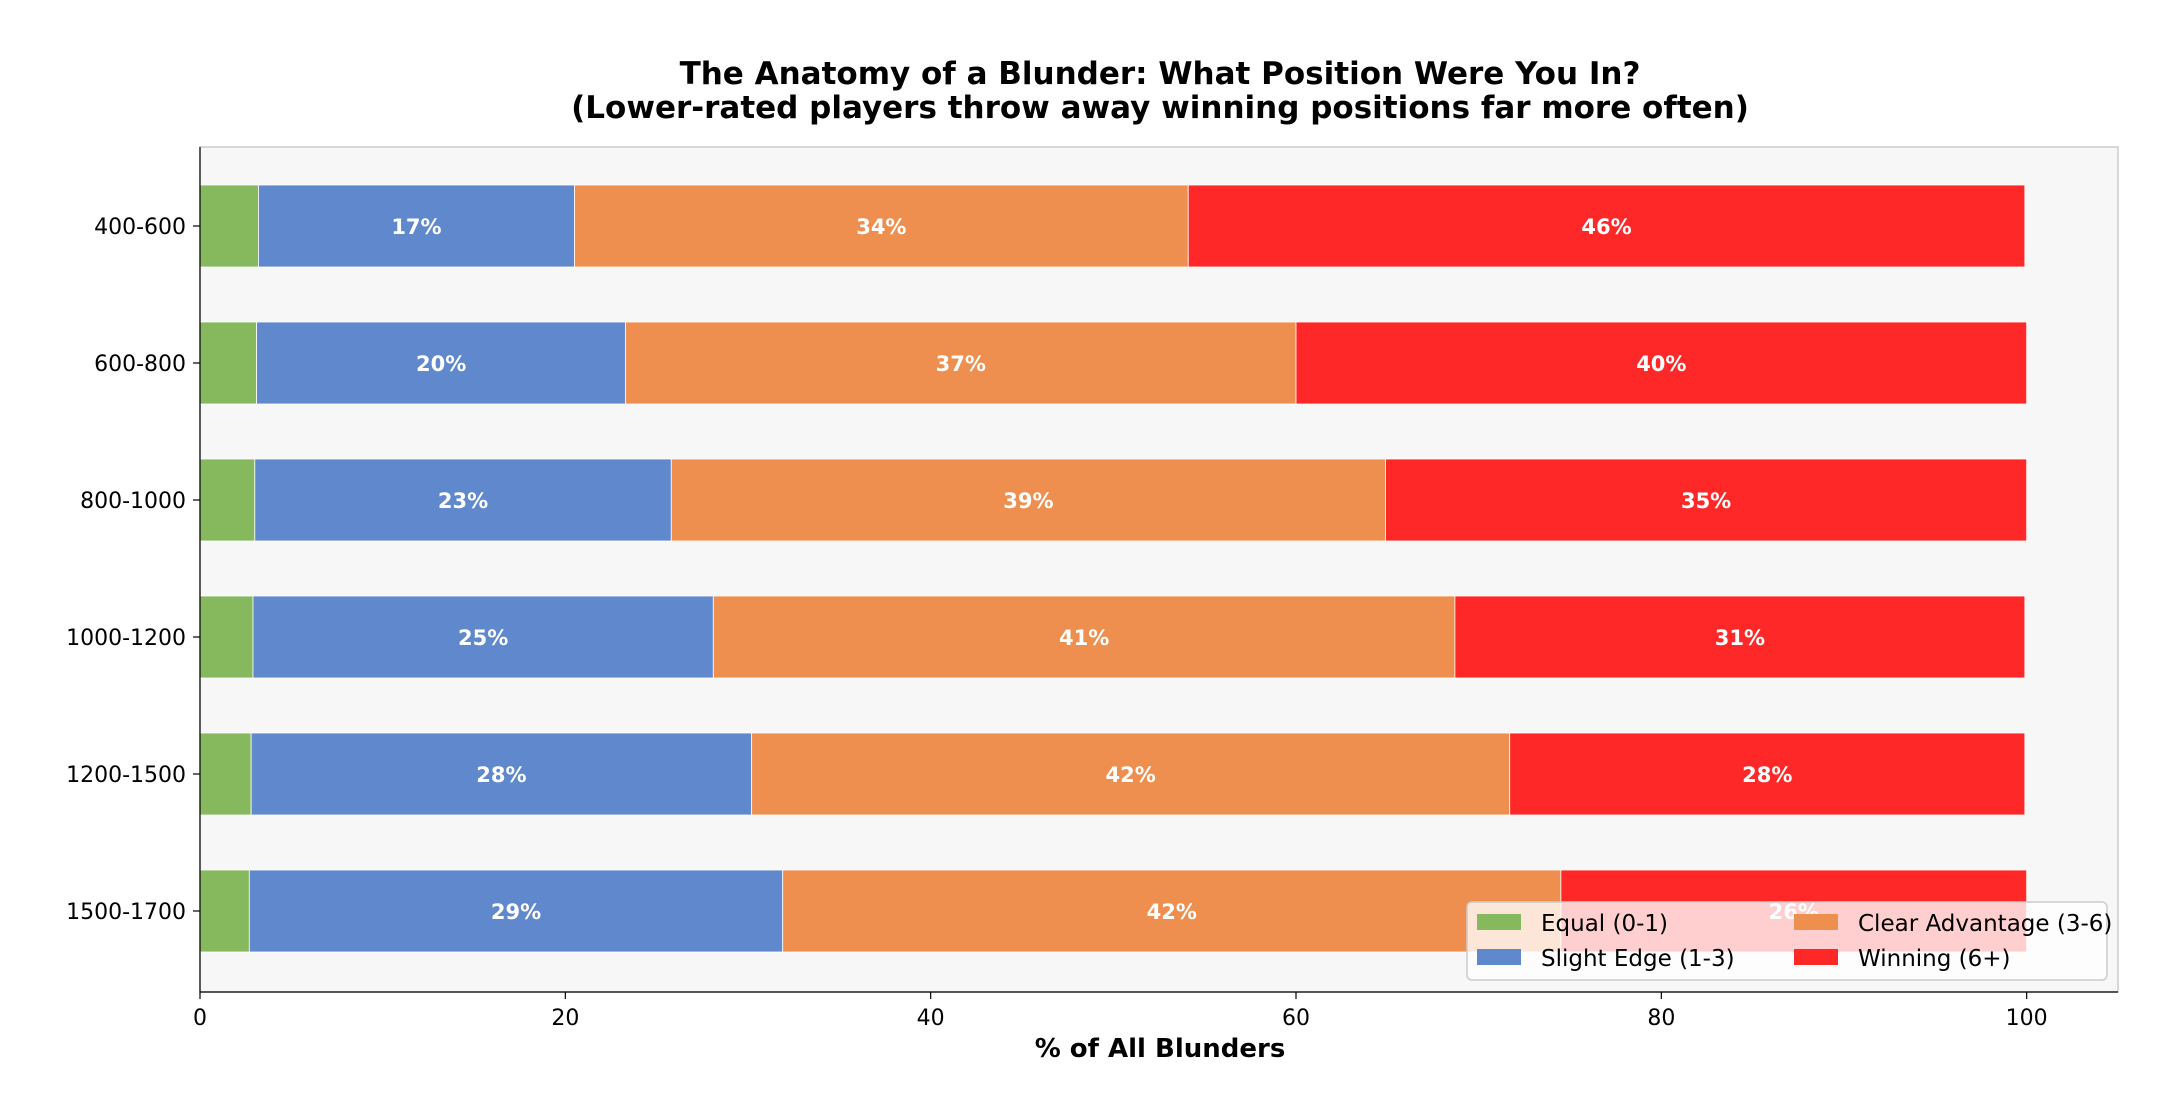 This screenshot has width=2170, height=1120. What do you see at coordinates (140, 227) in the screenshot?
I see `y-tick-label: 400-600` at bounding box center [140, 227].